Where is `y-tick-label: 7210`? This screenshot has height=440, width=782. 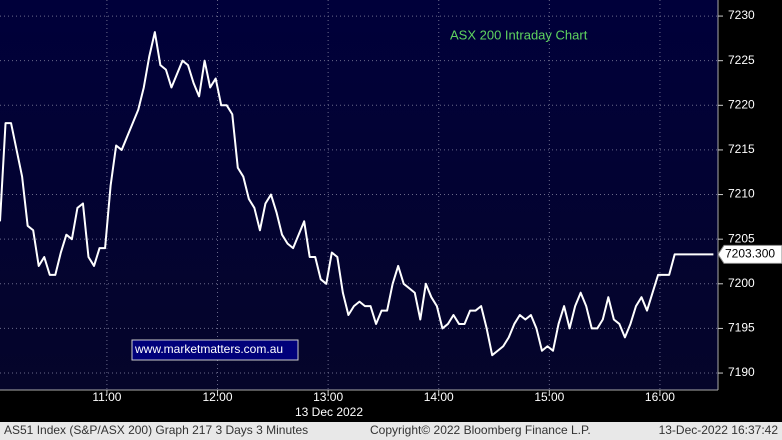 y-tick-label: 7210 is located at coordinates (741, 194).